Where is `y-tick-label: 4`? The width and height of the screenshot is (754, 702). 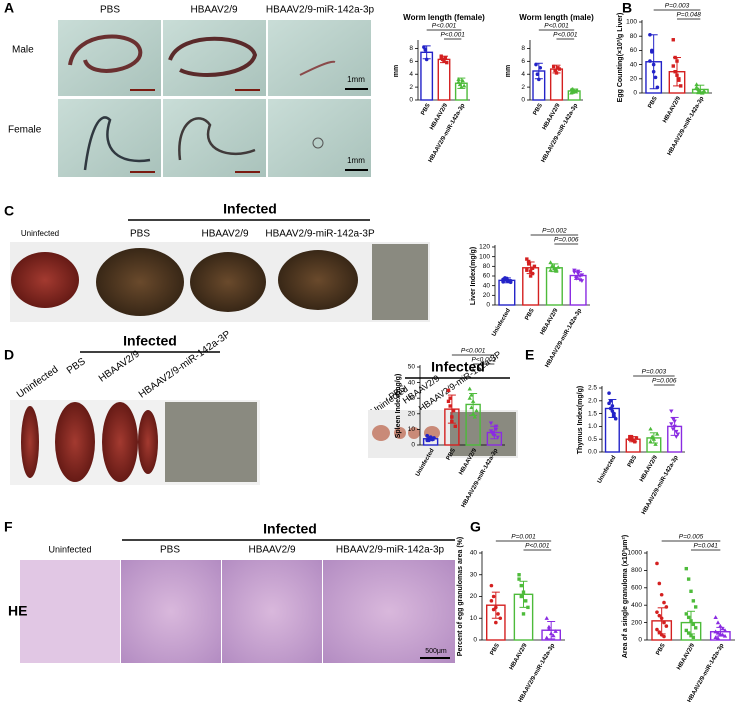 y-tick-label: 4 is located at coordinates (411, 74).